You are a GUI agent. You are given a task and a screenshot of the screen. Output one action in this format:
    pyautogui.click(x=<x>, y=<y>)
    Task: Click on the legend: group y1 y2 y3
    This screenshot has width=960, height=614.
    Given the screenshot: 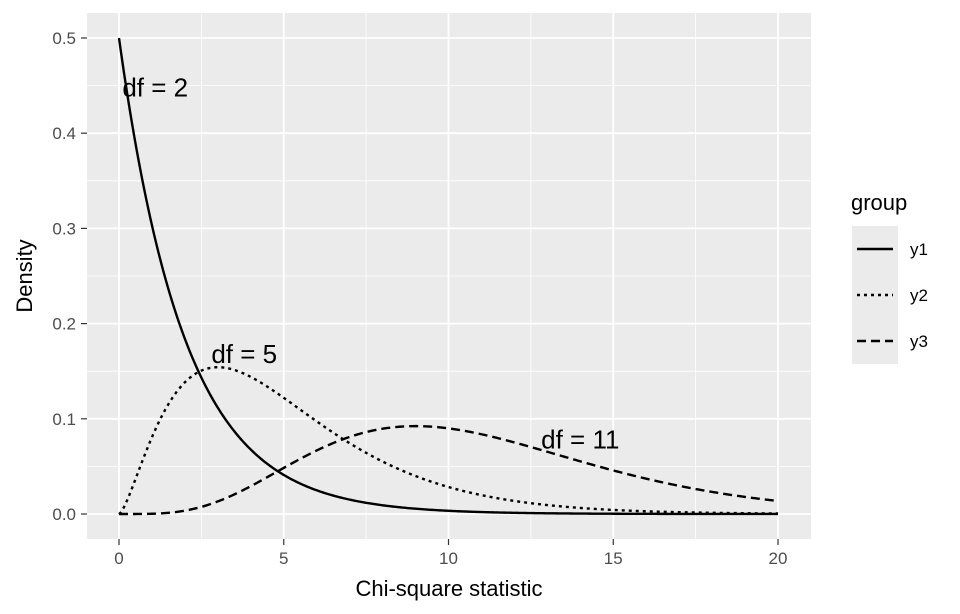 What is the action you would take?
    pyautogui.click(x=889, y=277)
    